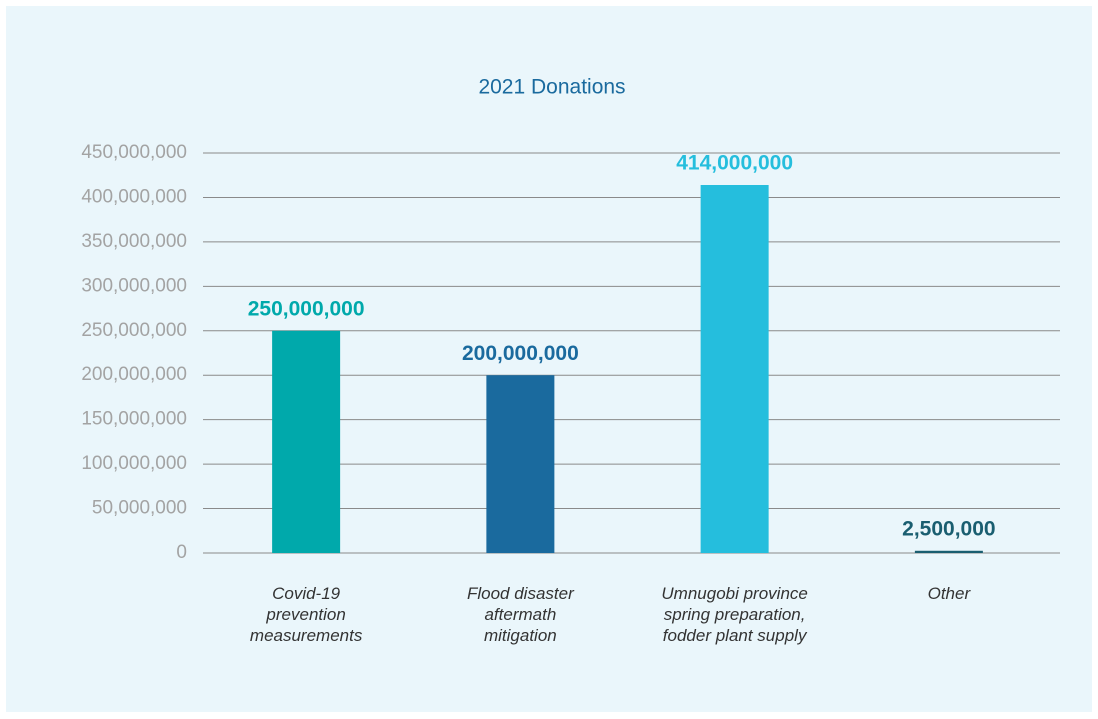  I want to click on y-tick-label: 0, so click(181, 552).